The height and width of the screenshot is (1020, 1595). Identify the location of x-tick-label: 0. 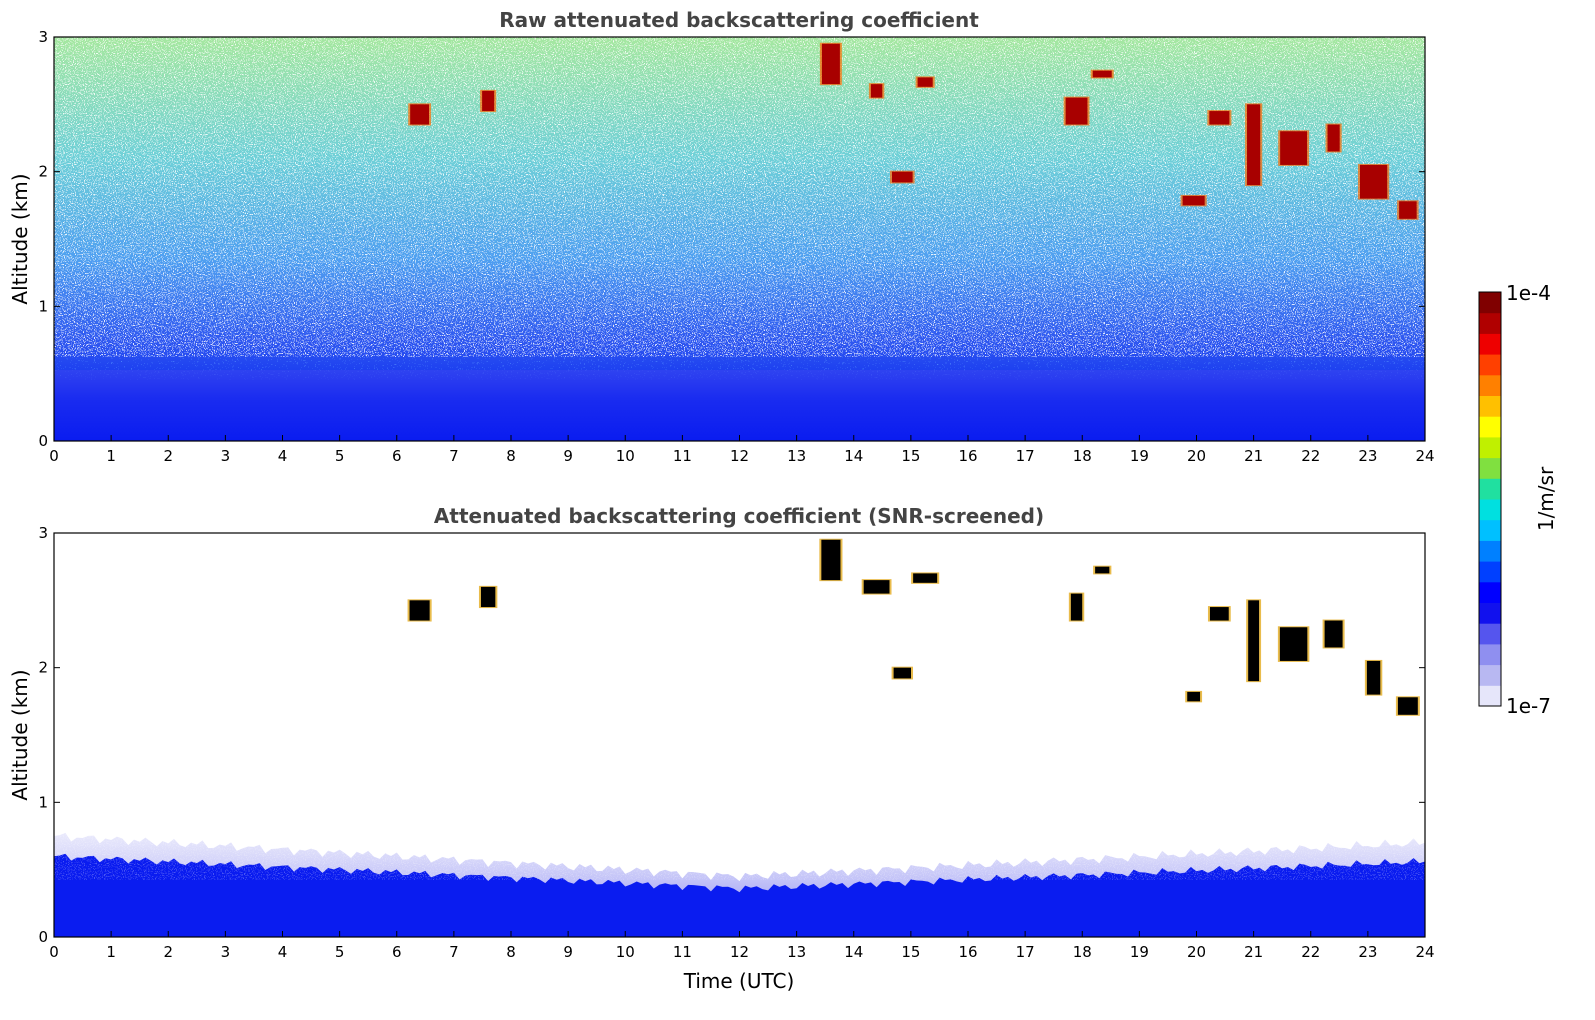
(54, 952).